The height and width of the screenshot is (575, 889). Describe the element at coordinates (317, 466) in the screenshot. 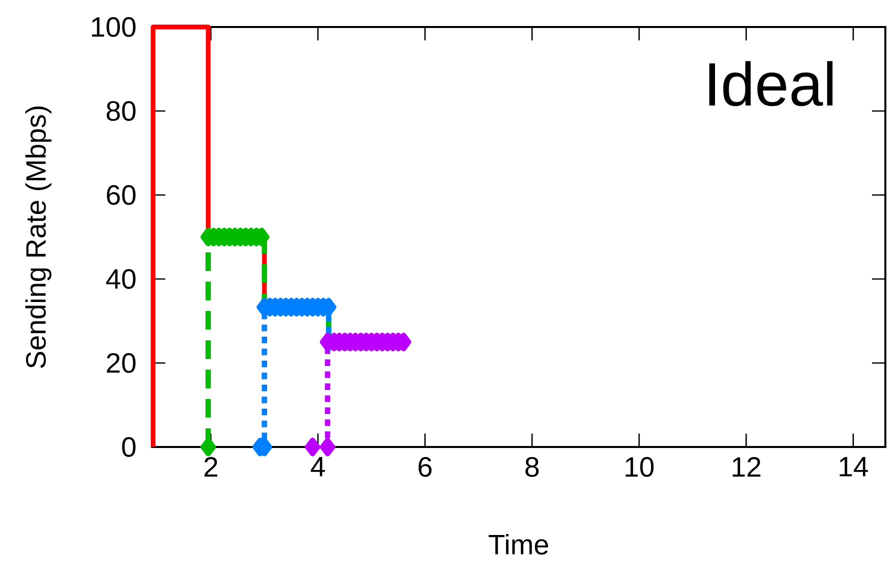

I see `x-tick-label: 4` at that location.